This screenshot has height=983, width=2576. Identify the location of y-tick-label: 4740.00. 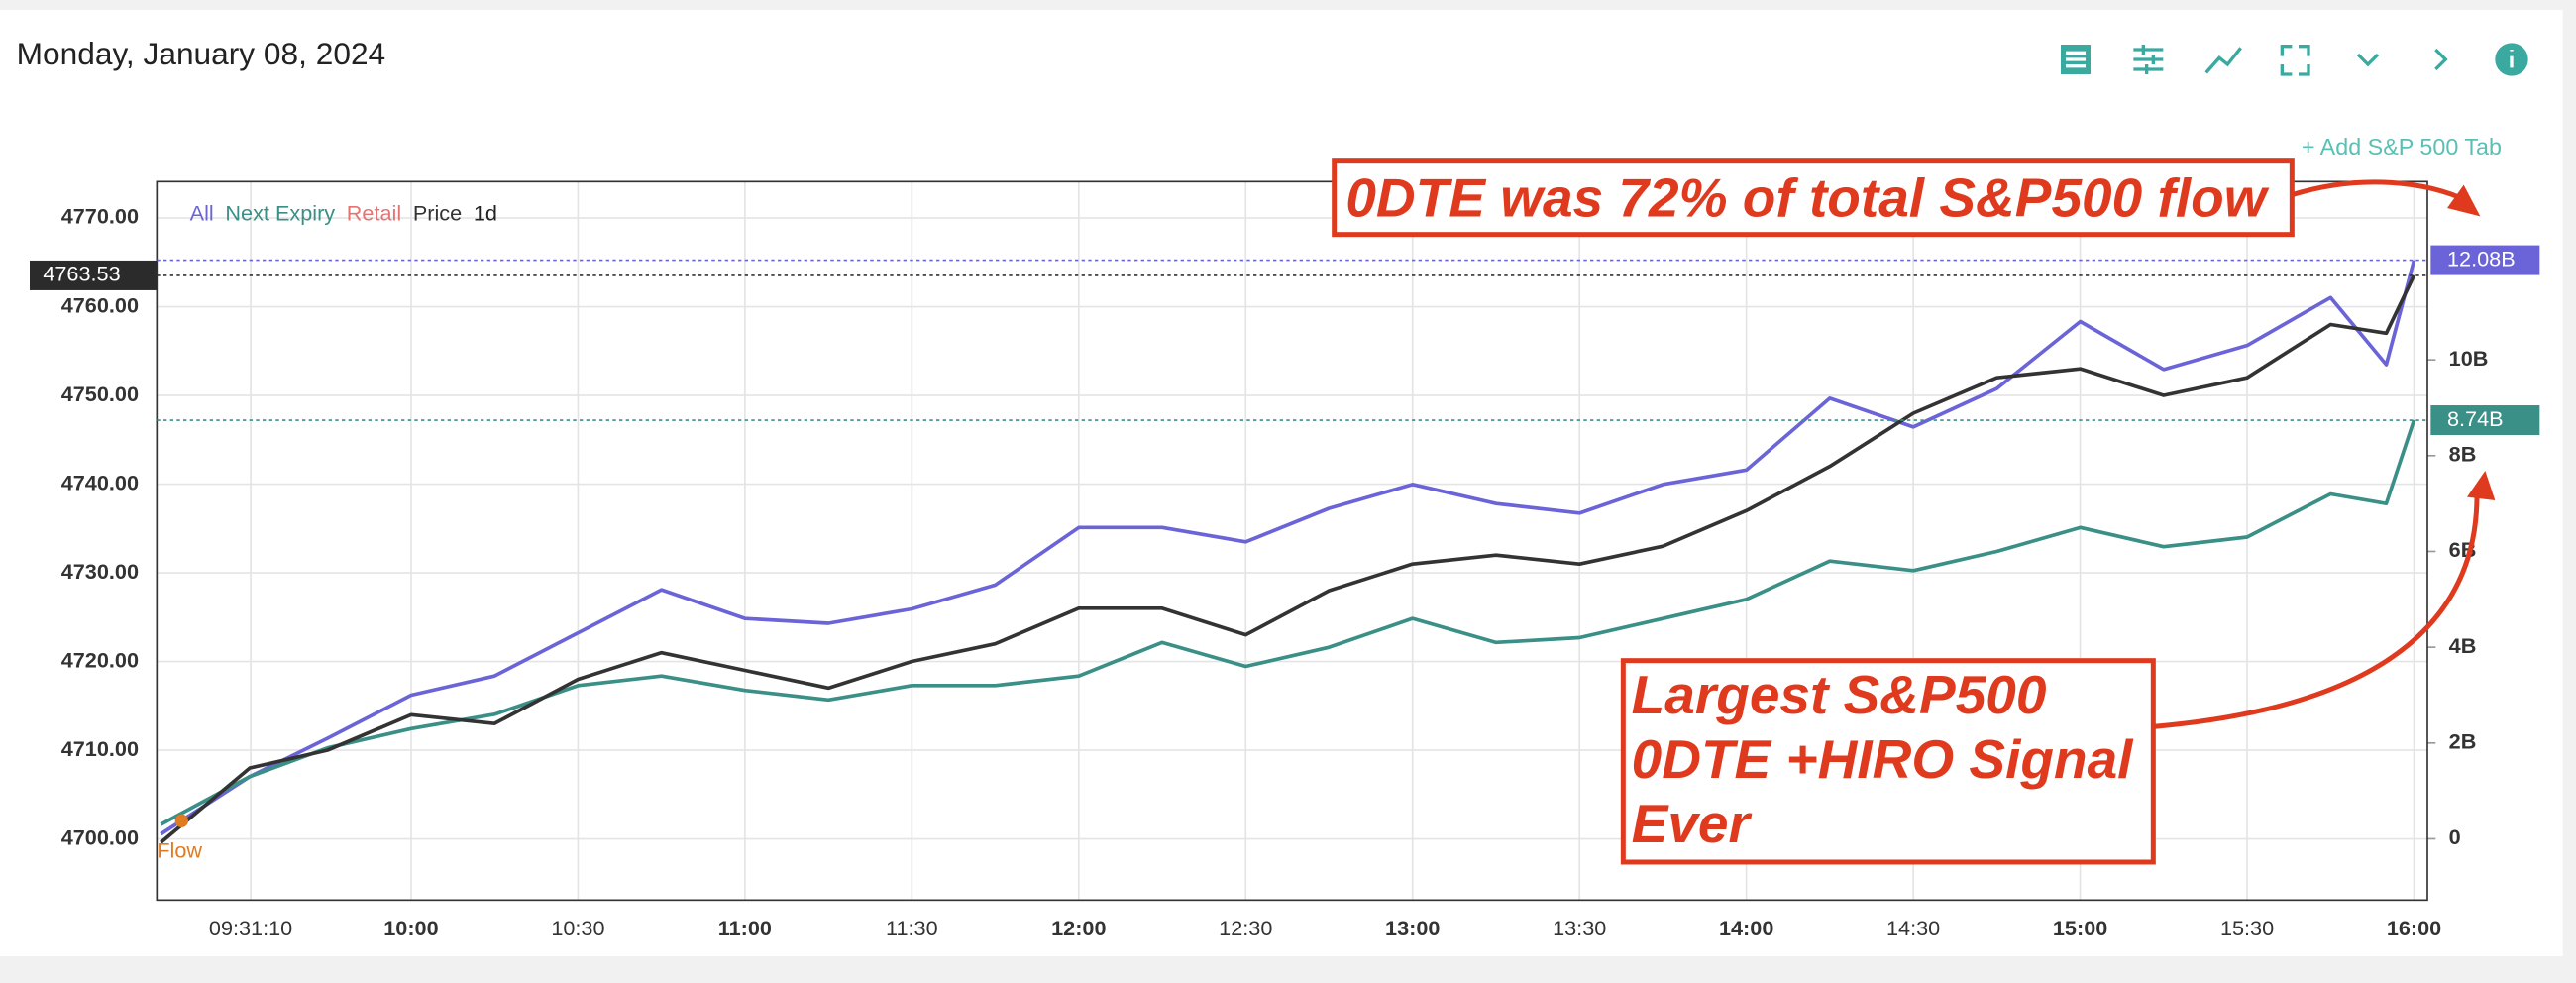
(100, 482).